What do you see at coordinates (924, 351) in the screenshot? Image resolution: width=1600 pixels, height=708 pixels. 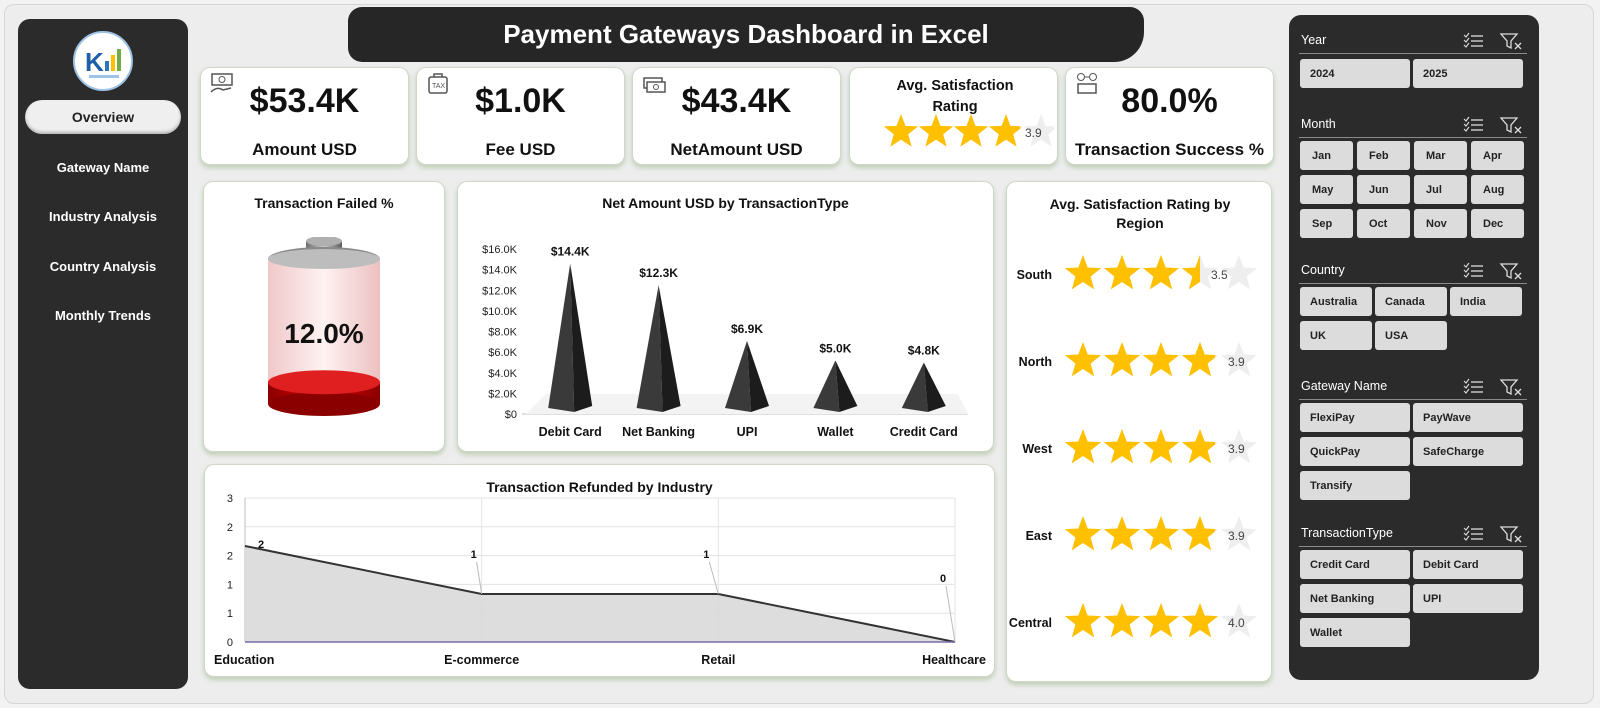 I see `data-label: $4.8K` at bounding box center [924, 351].